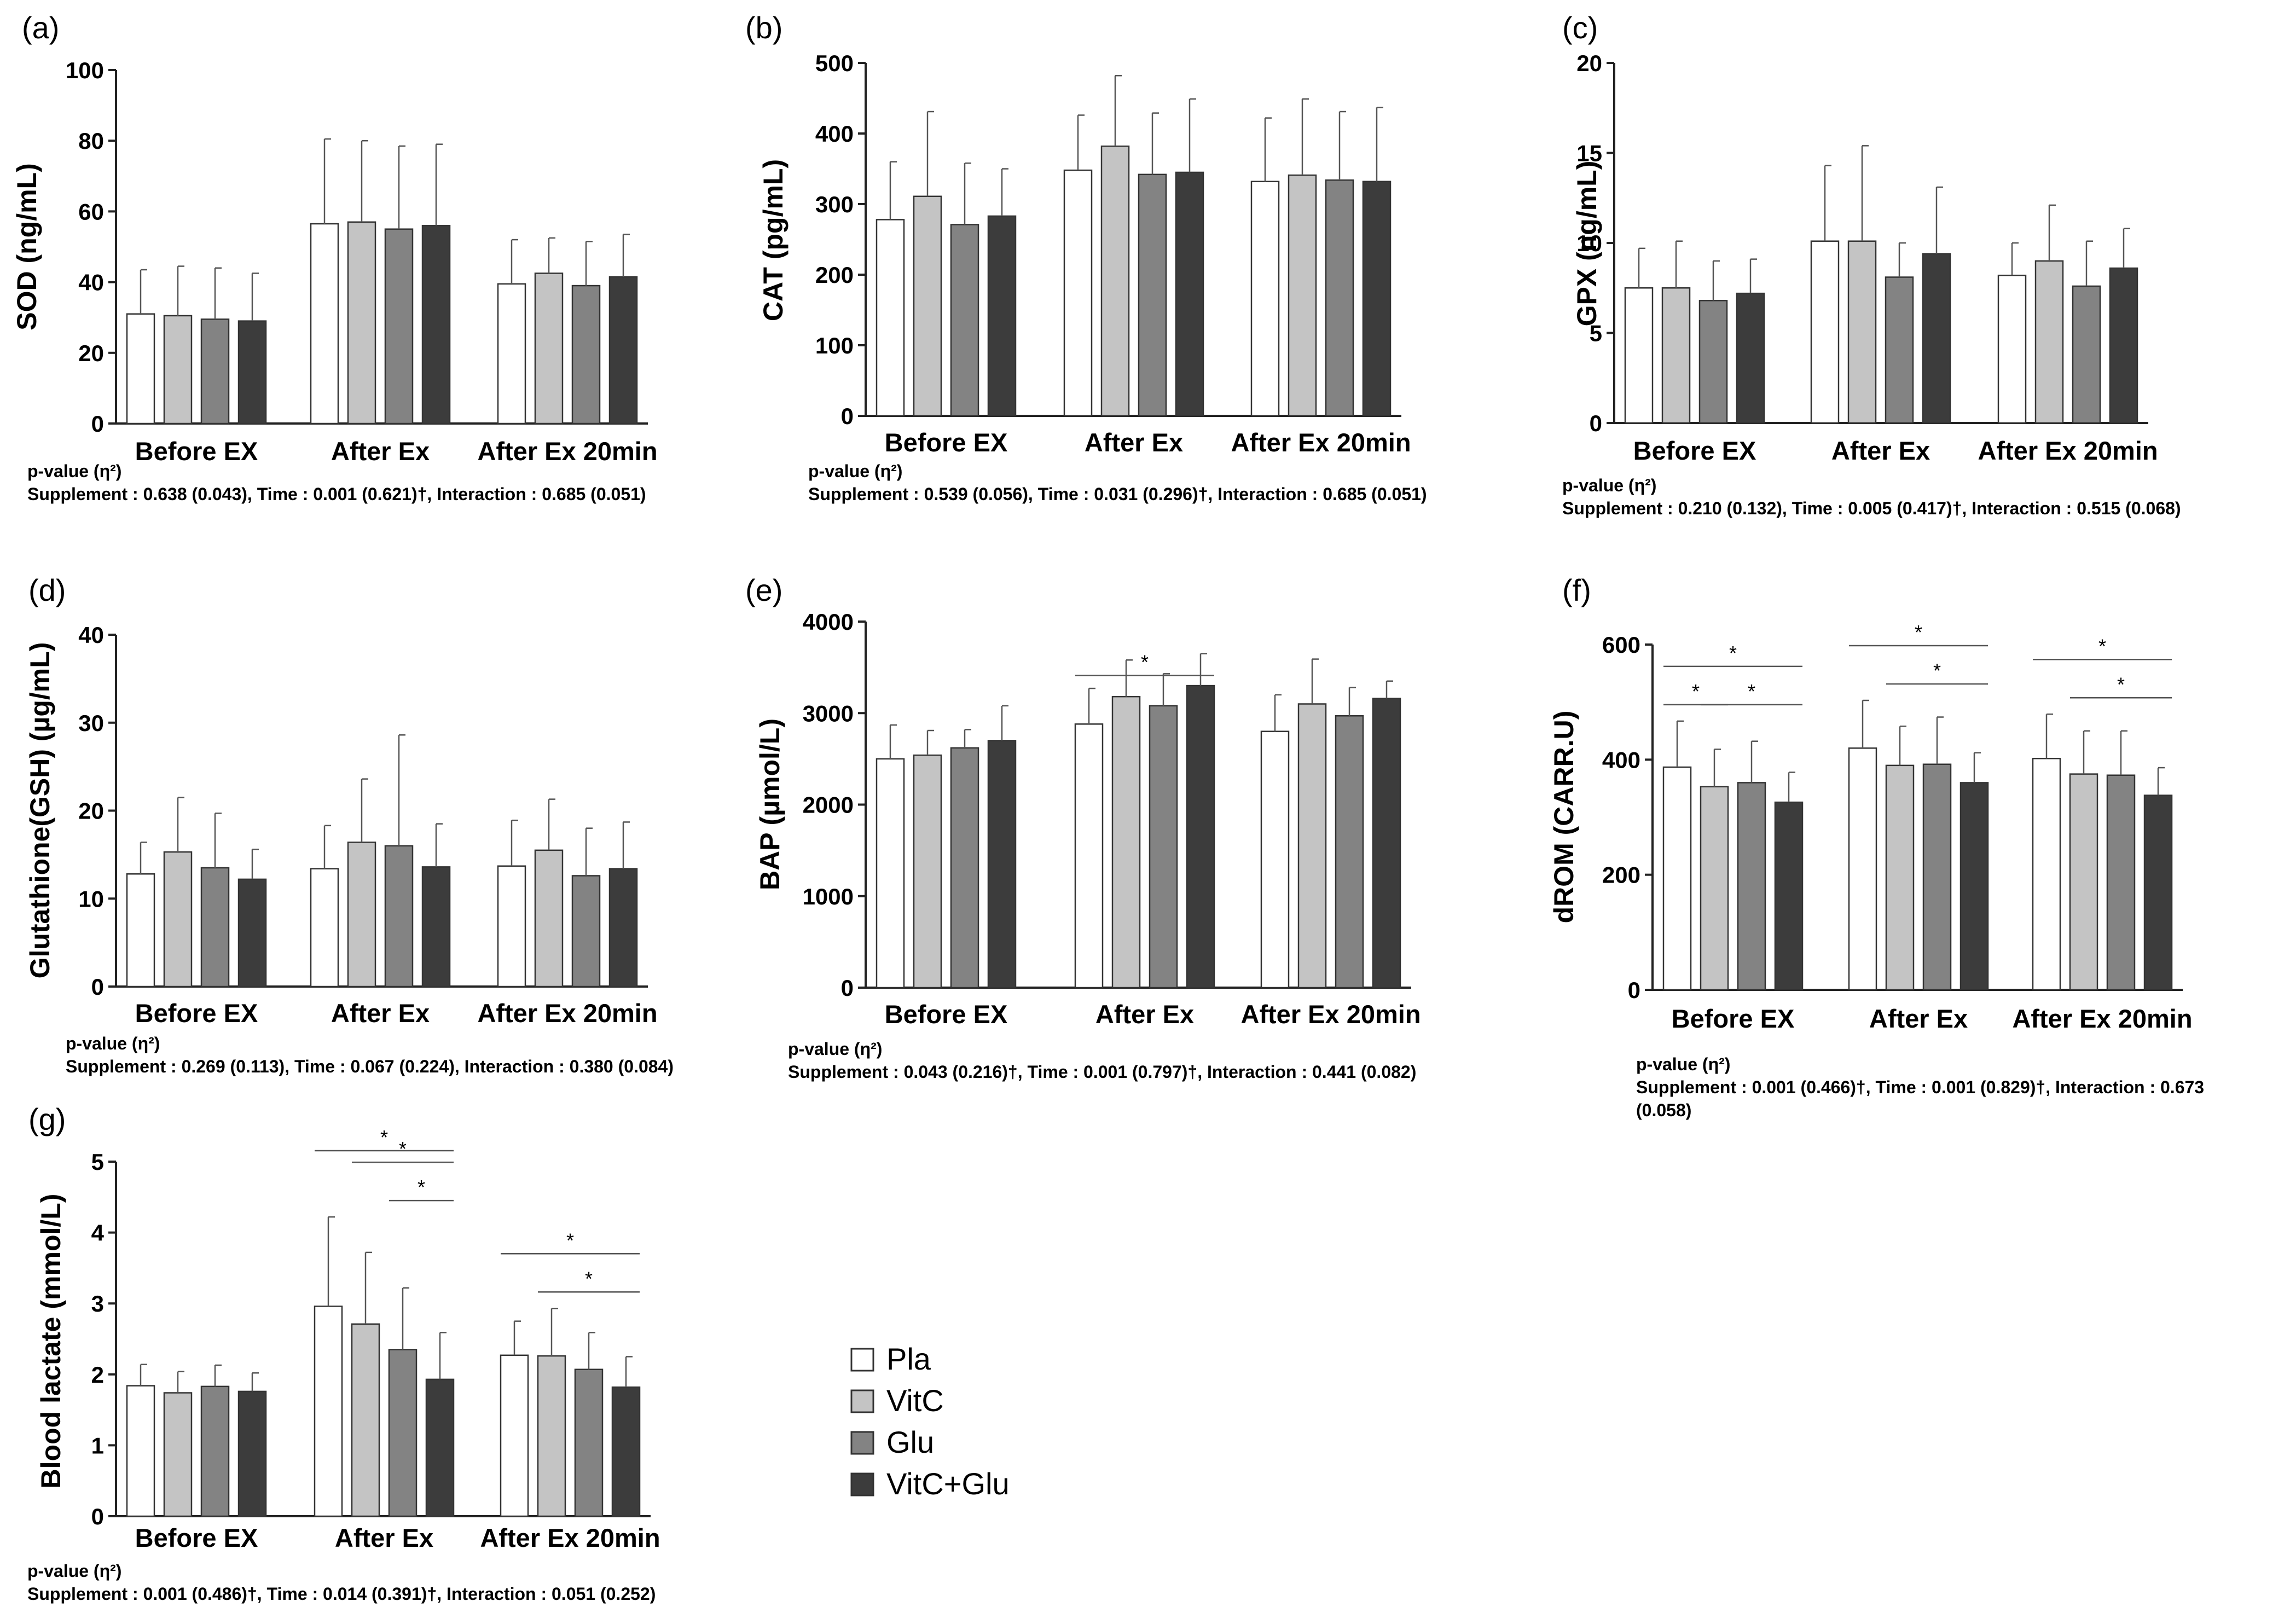  Describe the element at coordinates (834, 63) in the screenshot. I see `y-tick-label: 500` at that location.